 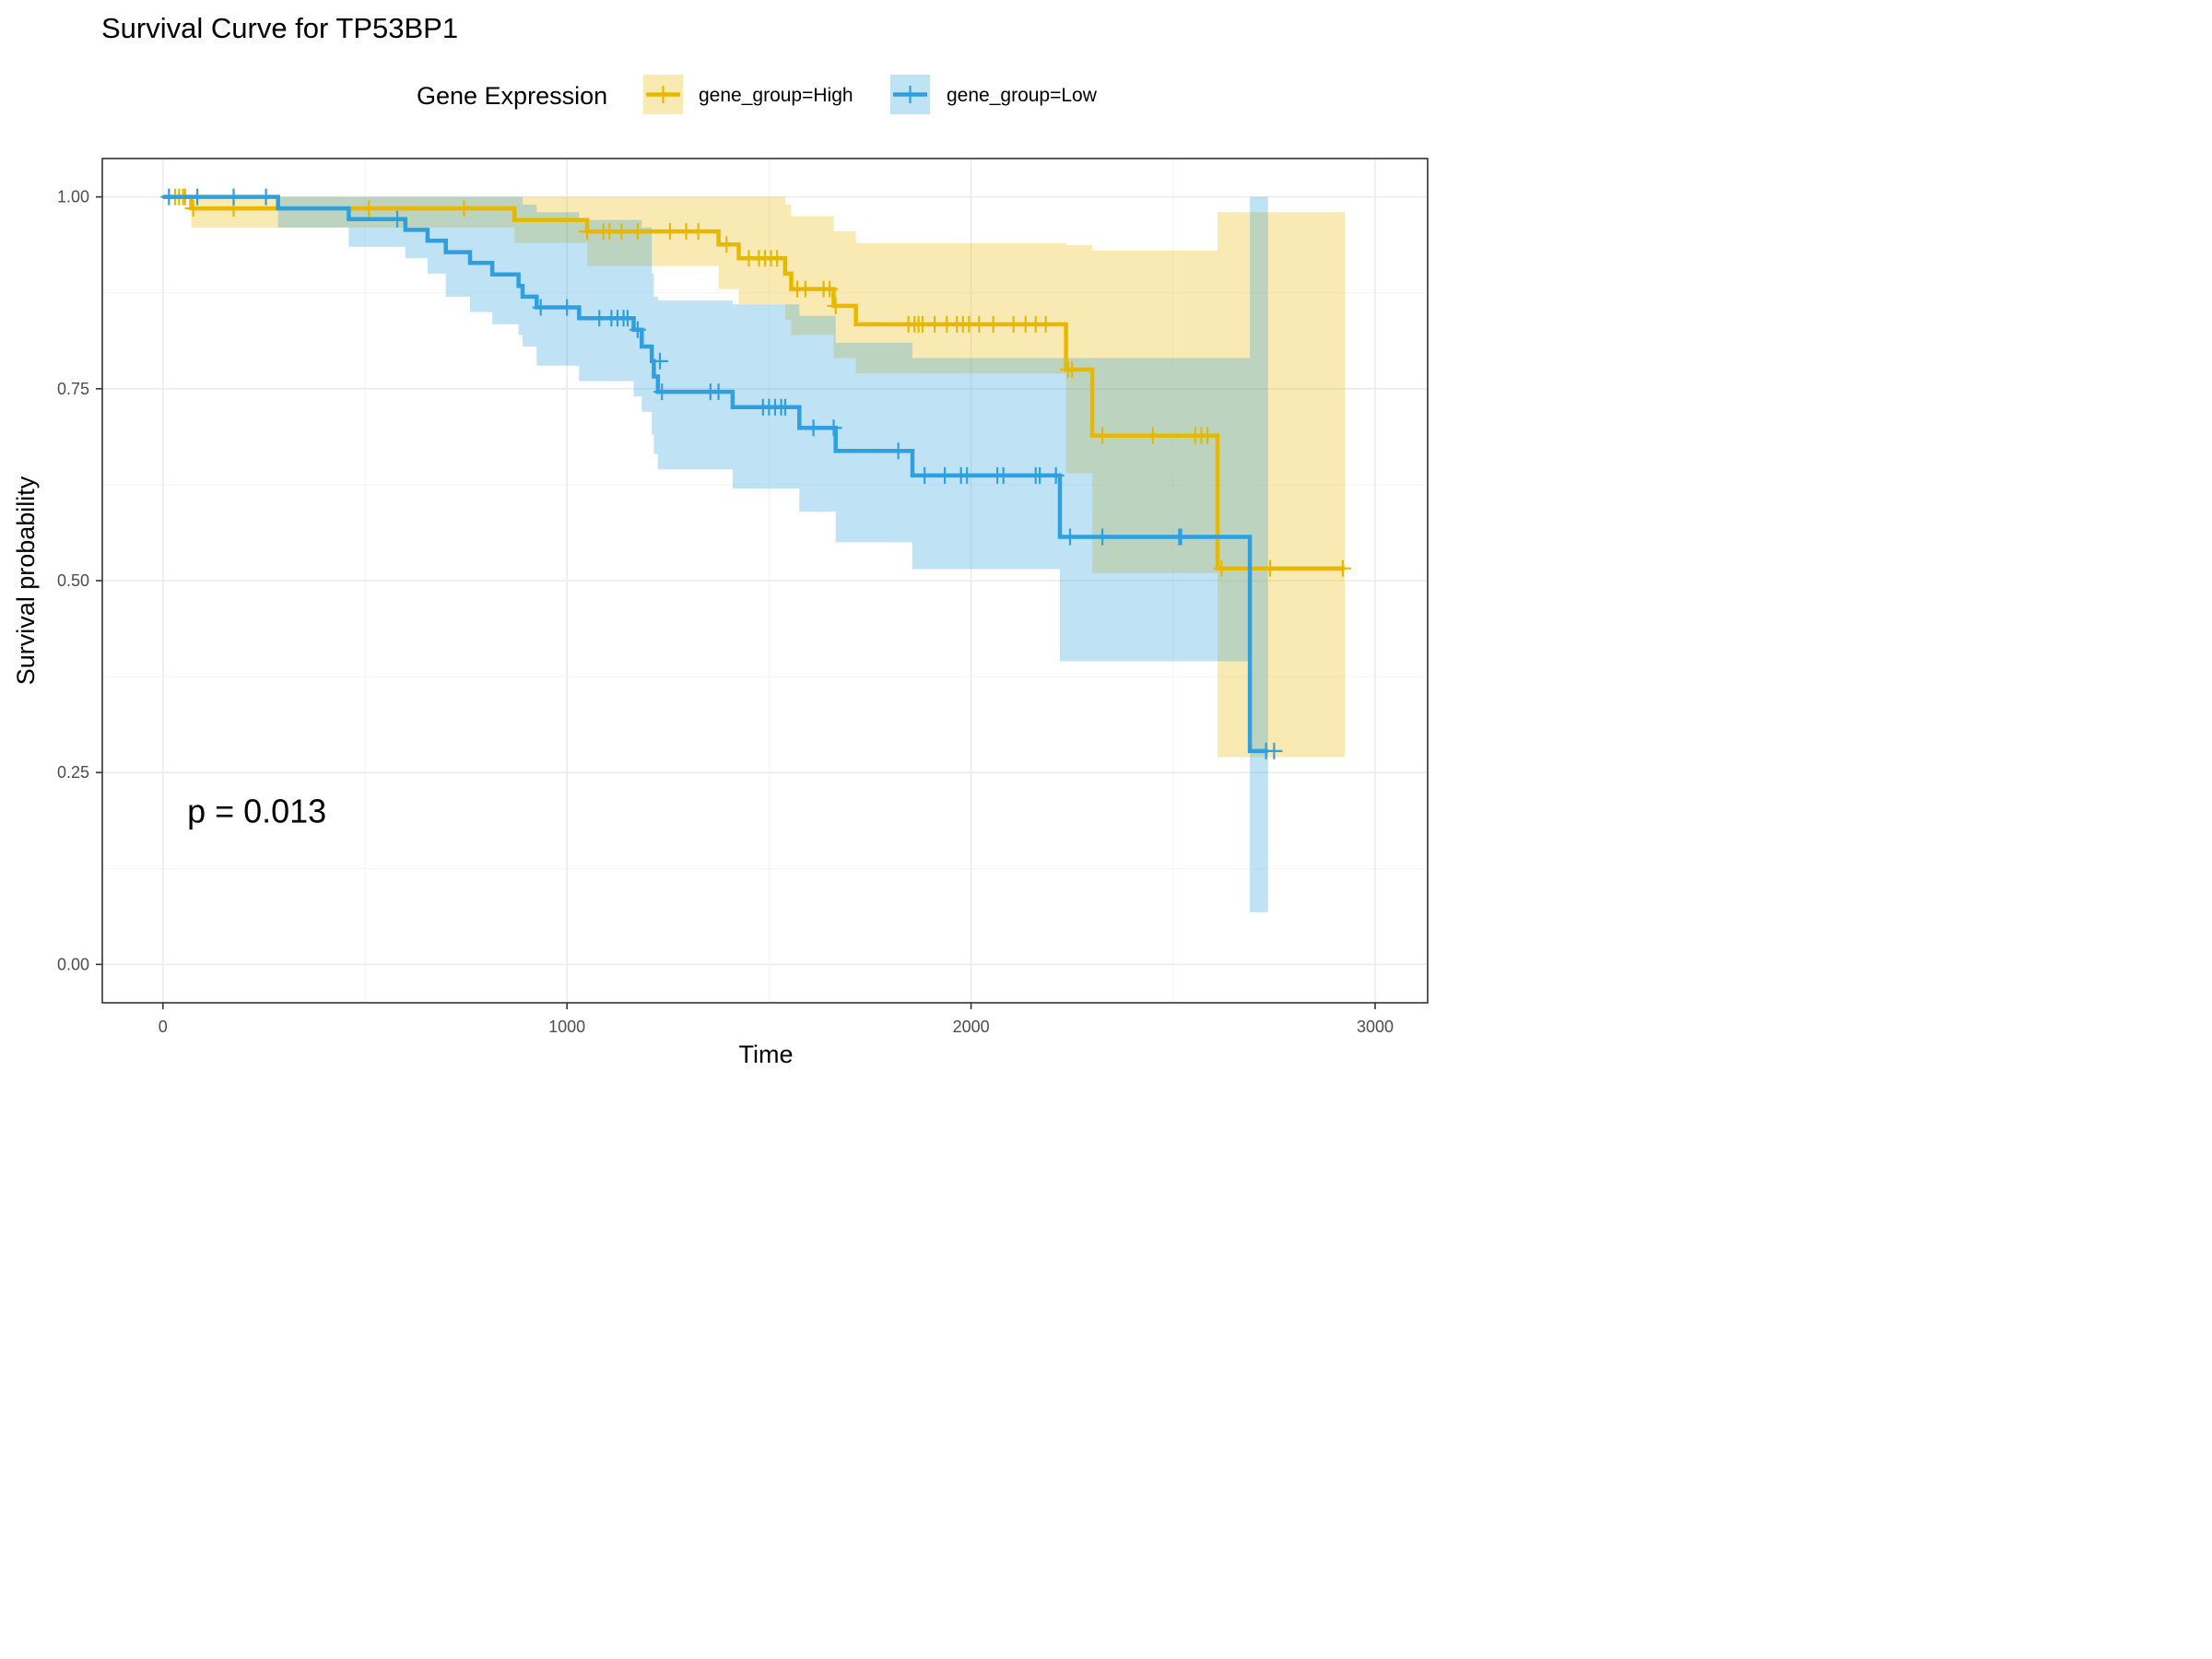 What do you see at coordinates (754, 382) in the screenshot?
I see `survival-line-high` at bounding box center [754, 382].